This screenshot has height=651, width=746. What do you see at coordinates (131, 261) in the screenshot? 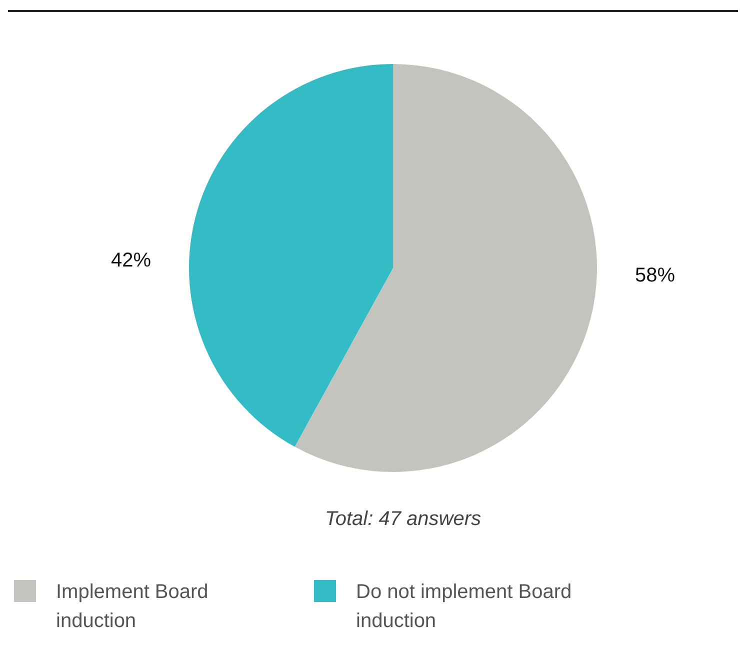
I see `data-label: 42%` at bounding box center [131, 261].